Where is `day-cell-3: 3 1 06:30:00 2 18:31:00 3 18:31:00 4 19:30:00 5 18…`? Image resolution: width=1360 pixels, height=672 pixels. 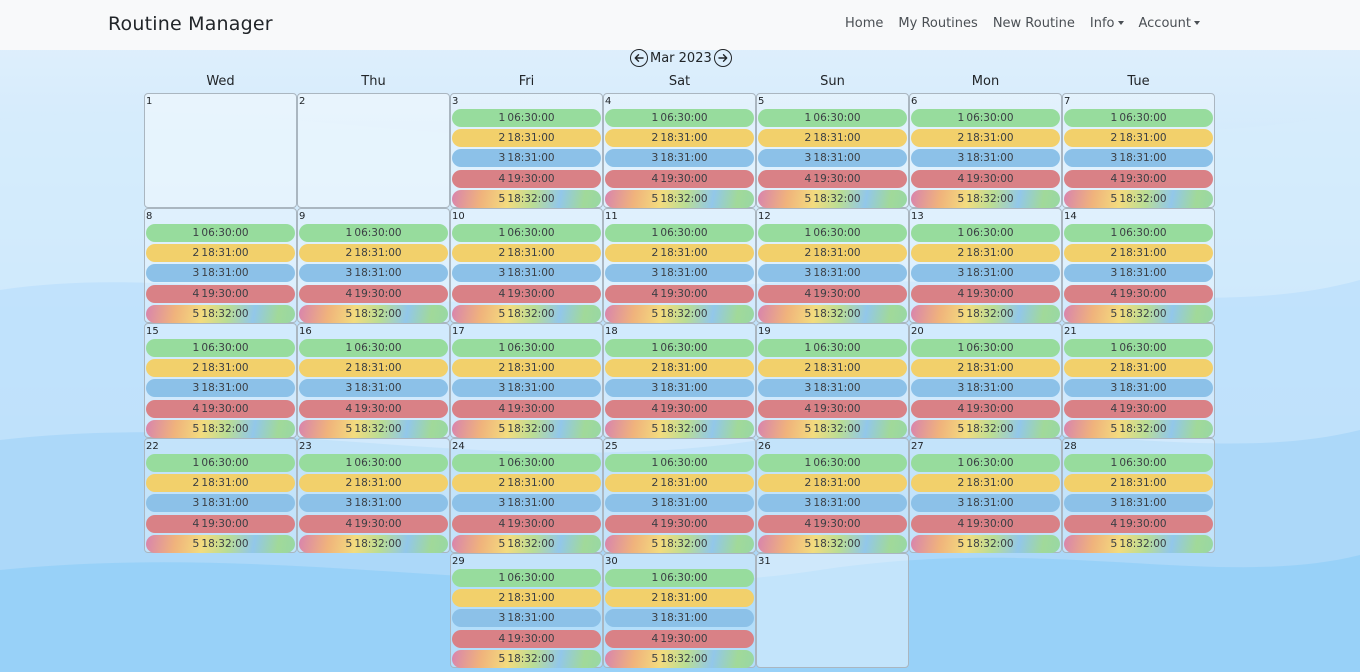
day-cell-3: 3 1 06:30:00 2 18:31:00 3 18:31:00 4 19:30:00 5 18… is located at coordinates (526, 150).